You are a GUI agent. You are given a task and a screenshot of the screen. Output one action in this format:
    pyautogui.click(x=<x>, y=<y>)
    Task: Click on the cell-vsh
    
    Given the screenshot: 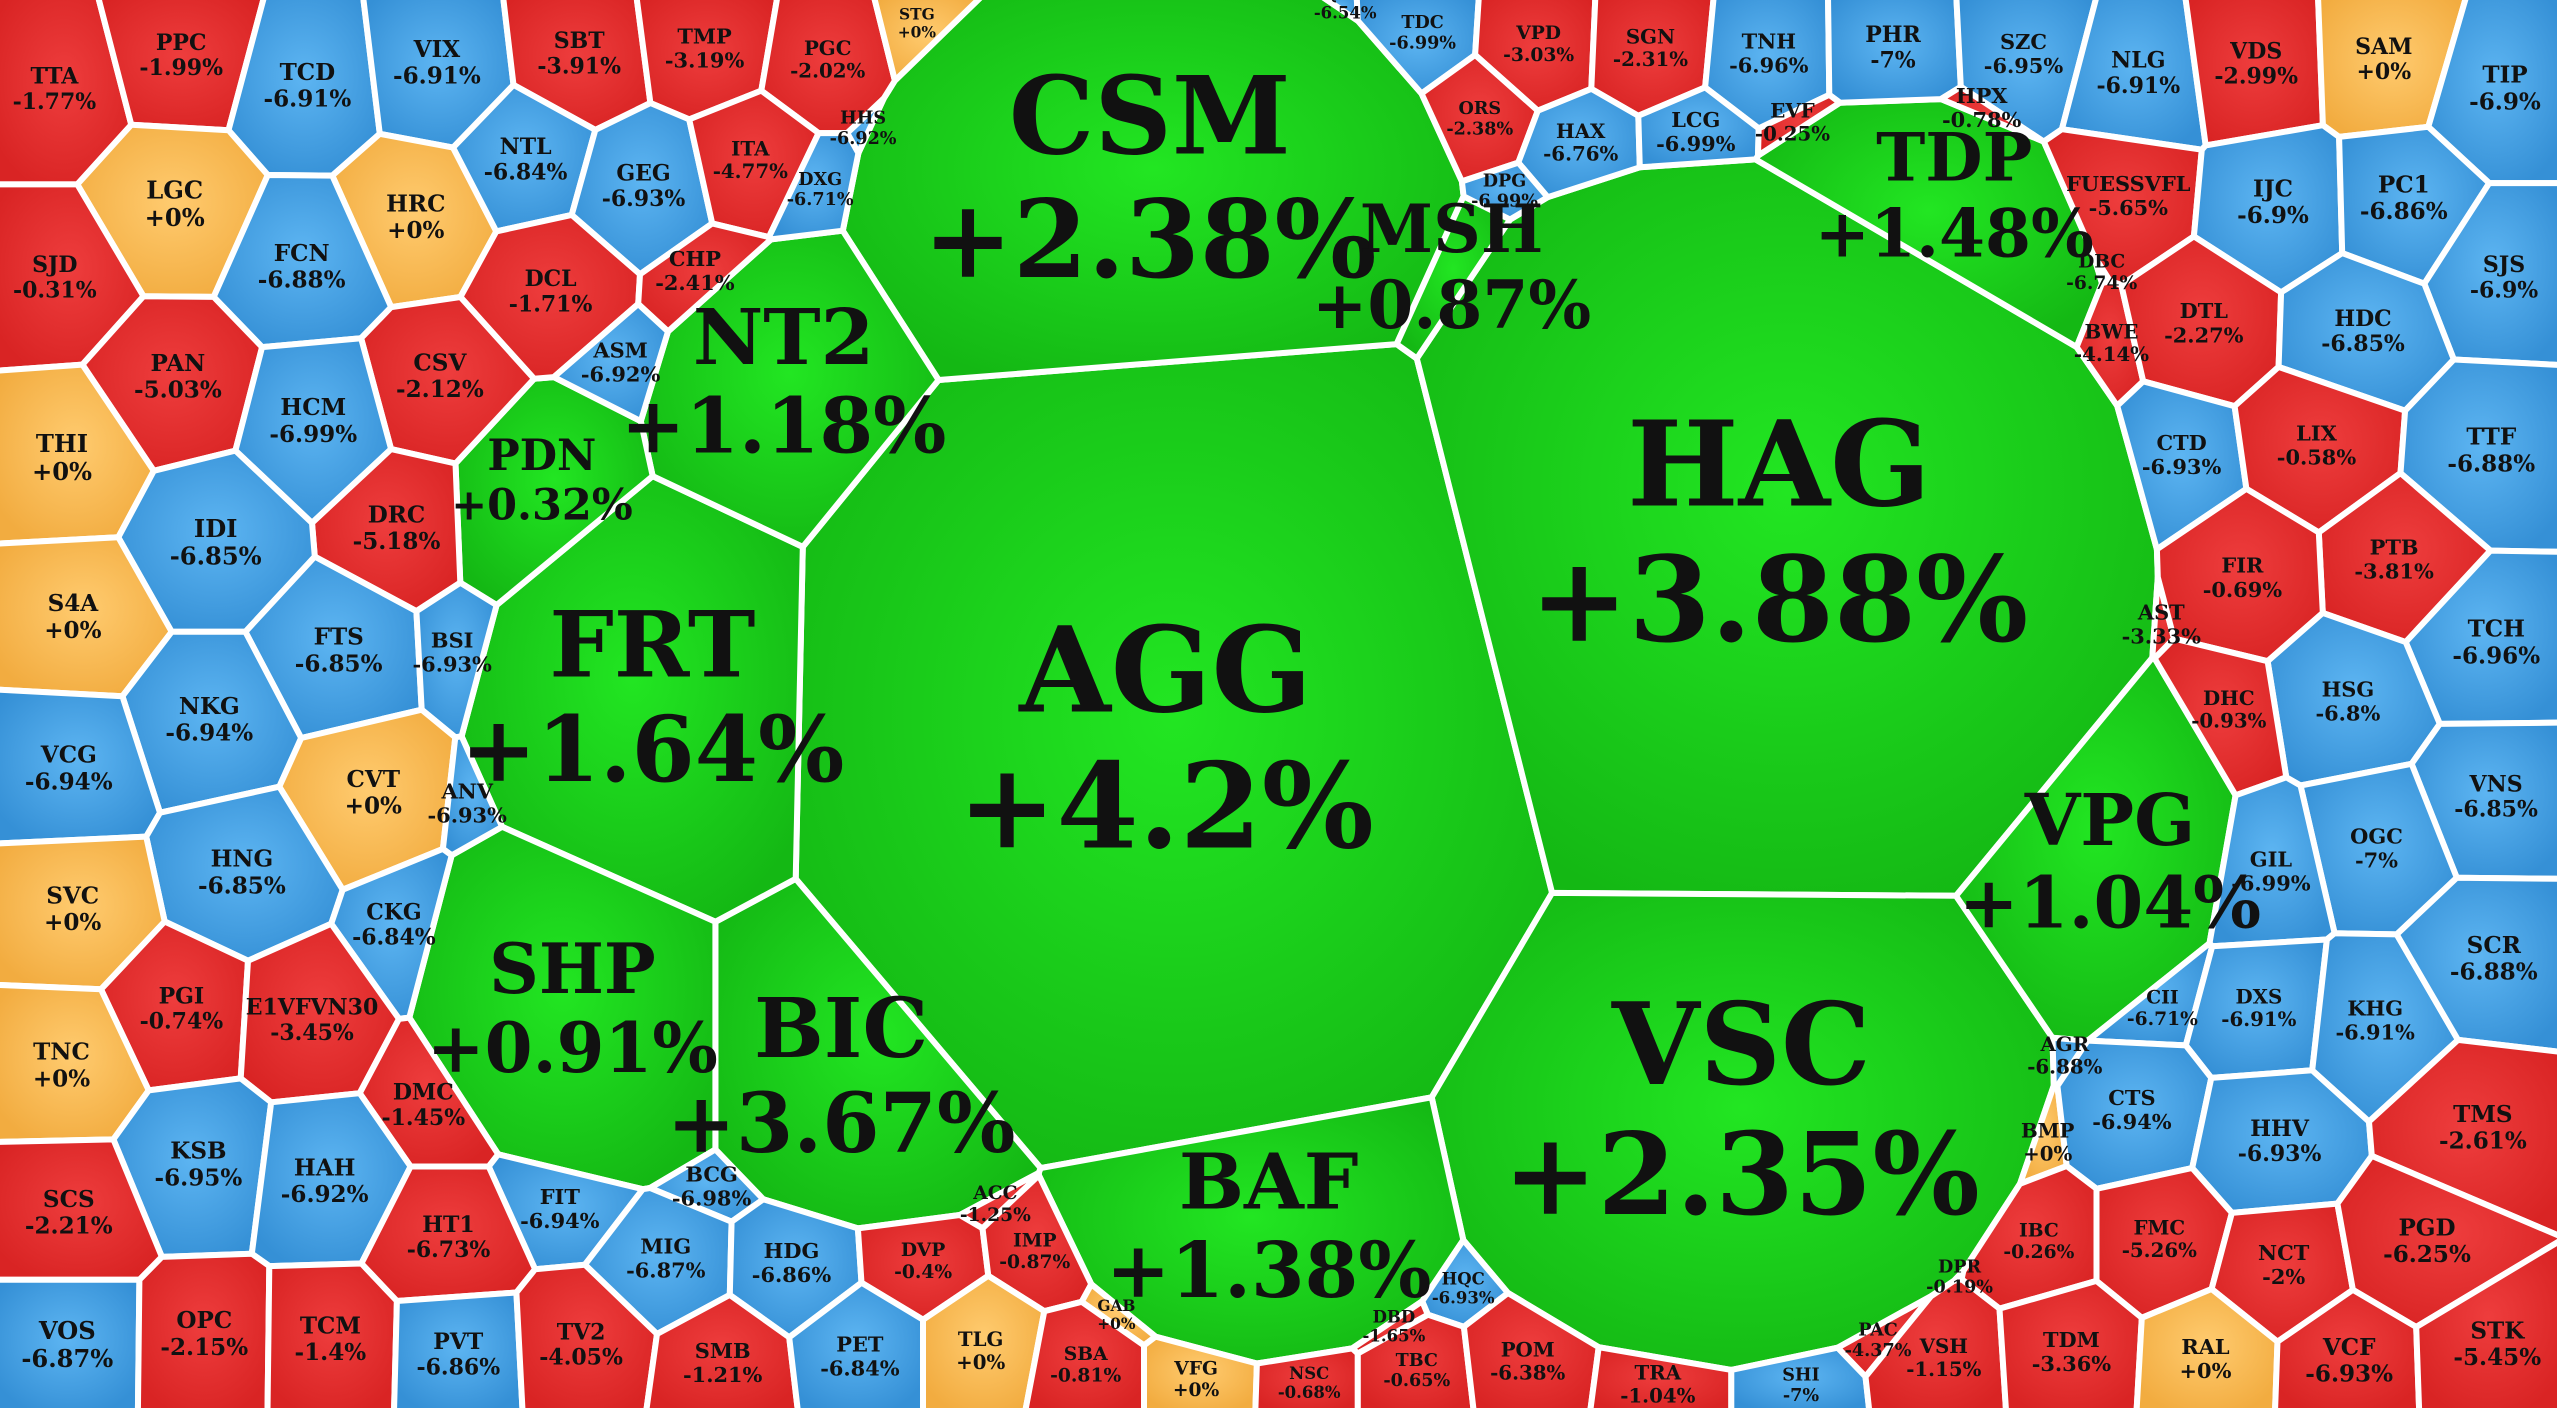 What is the action you would take?
    pyautogui.click(x=1935, y=1342)
    